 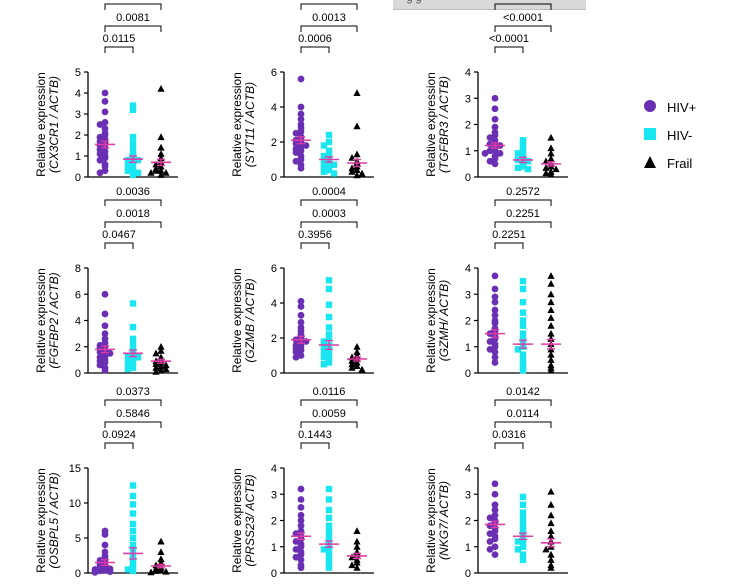 What do you see at coordinates (119, 235) in the screenshot?
I see `p-value-label: 0.0467` at bounding box center [119, 235].